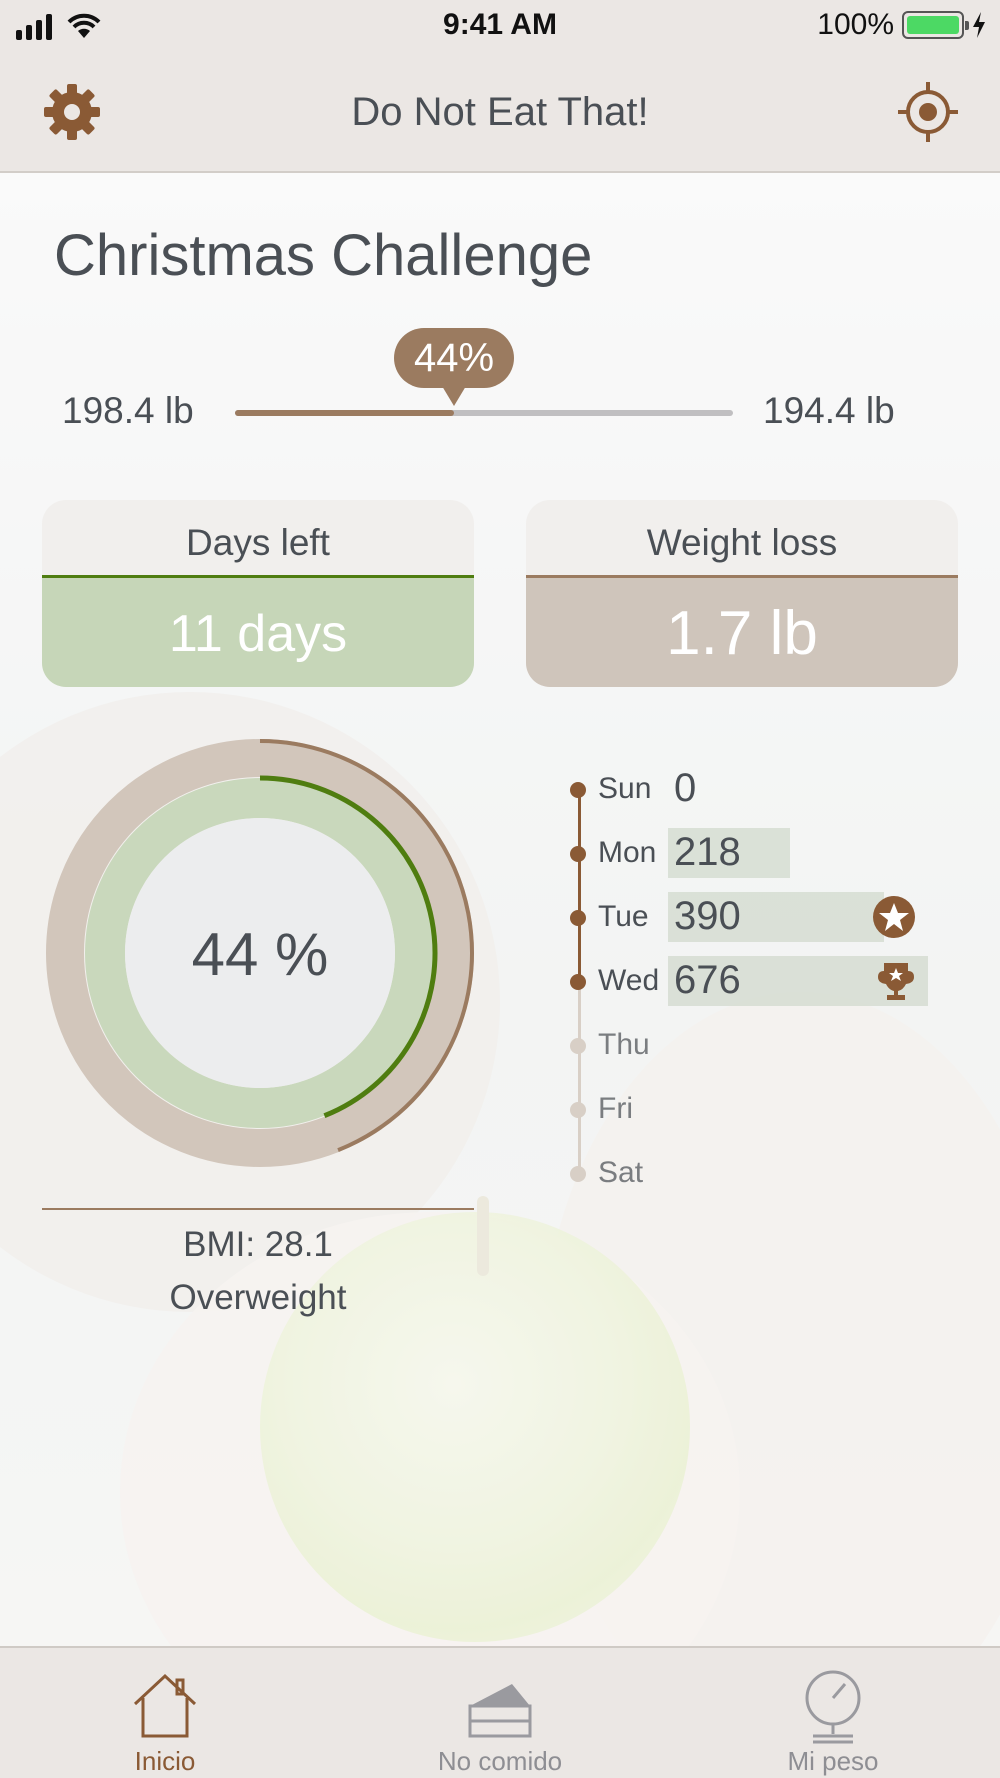  What do you see at coordinates (758, 1173) in the screenshot?
I see `timeline-row-sat: Sat` at bounding box center [758, 1173].